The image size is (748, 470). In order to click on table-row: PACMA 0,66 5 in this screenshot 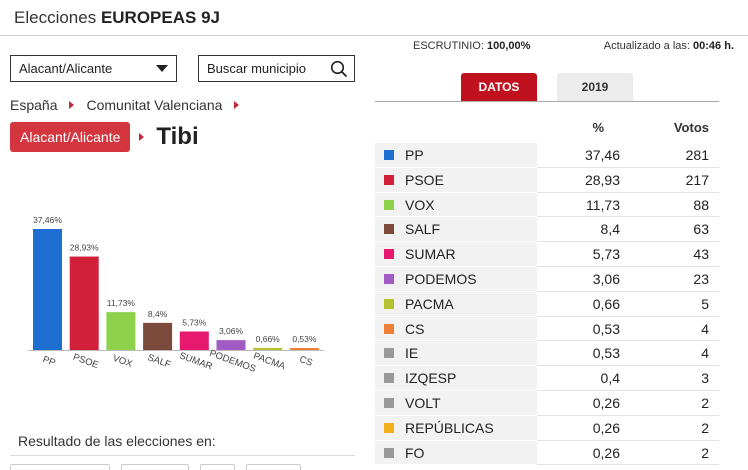, I will do `click(547, 304)`.